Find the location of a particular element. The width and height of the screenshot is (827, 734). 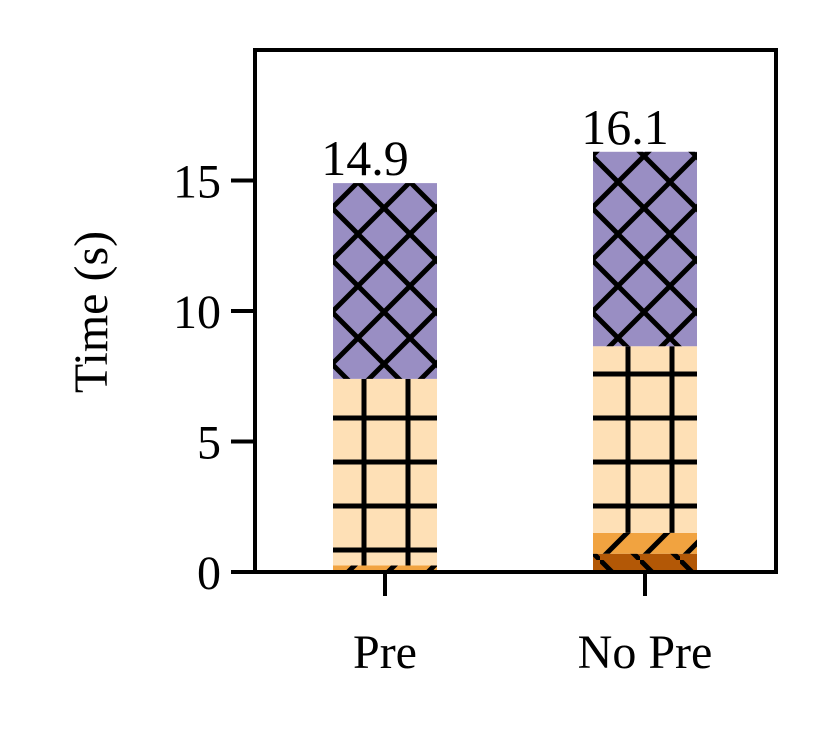

y-tick-label: 0 is located at coordinates (209, 573).